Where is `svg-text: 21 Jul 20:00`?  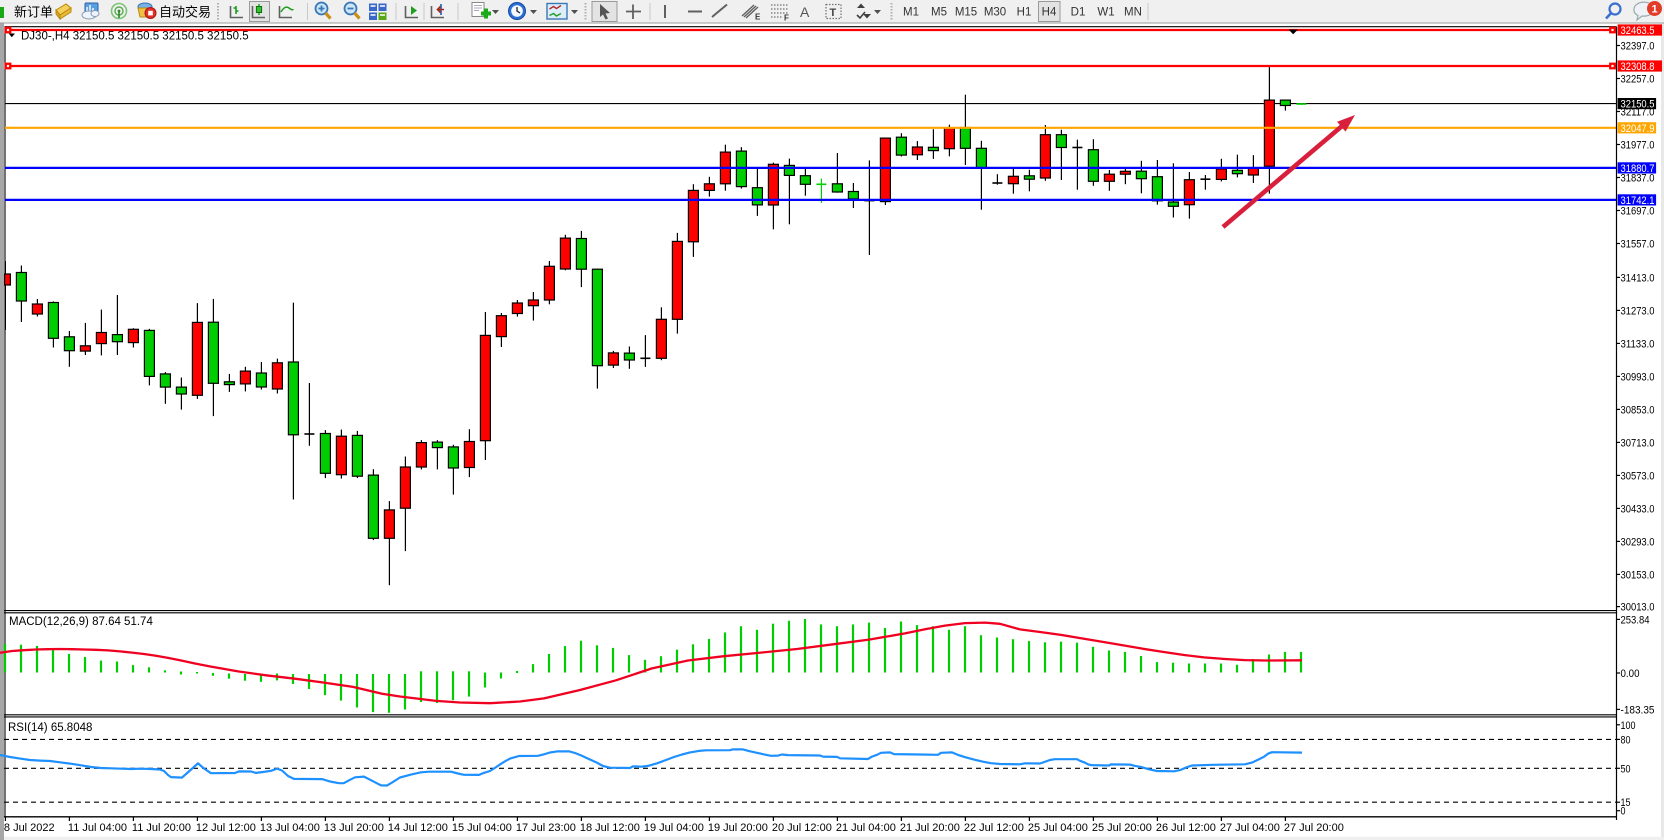 svg-text: 21 Jul 20:00 is located at coordinates (930, 828).